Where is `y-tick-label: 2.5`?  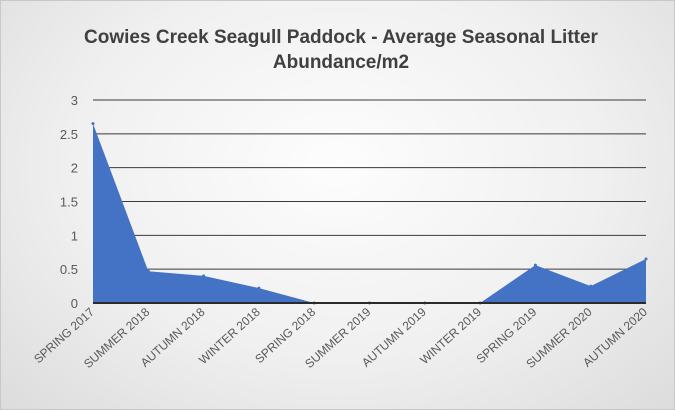 y-tick-label: 2.5 is located at coordinates (69, 134).